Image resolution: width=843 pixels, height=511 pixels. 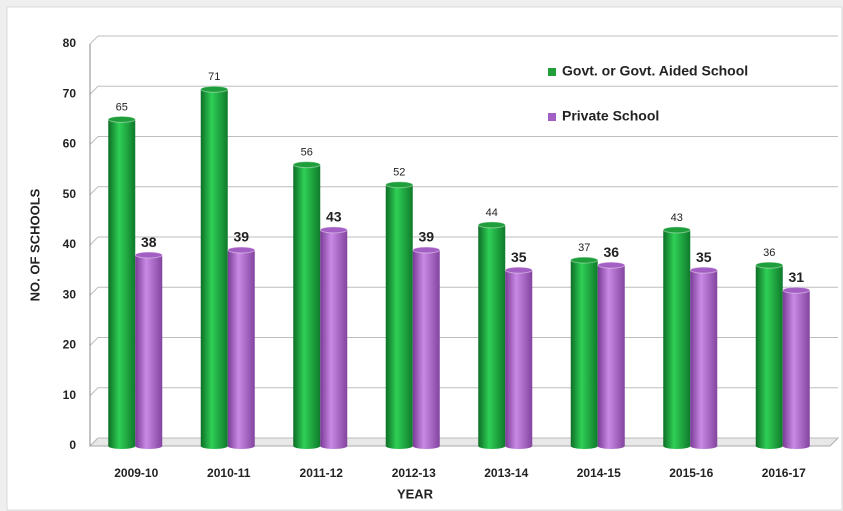 I want to click on x-tick-label: 2012-13, so click(x=414, y=473).